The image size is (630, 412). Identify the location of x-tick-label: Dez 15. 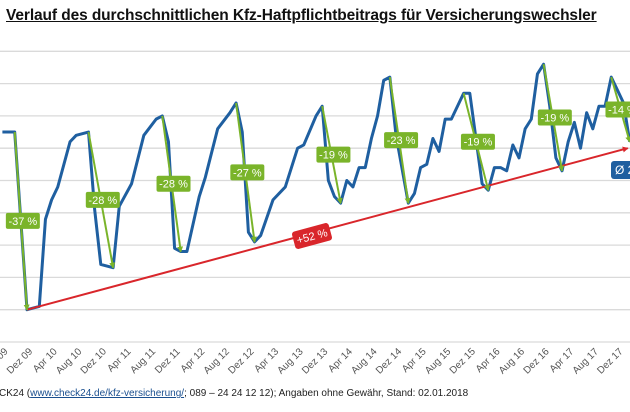
(463, 361).